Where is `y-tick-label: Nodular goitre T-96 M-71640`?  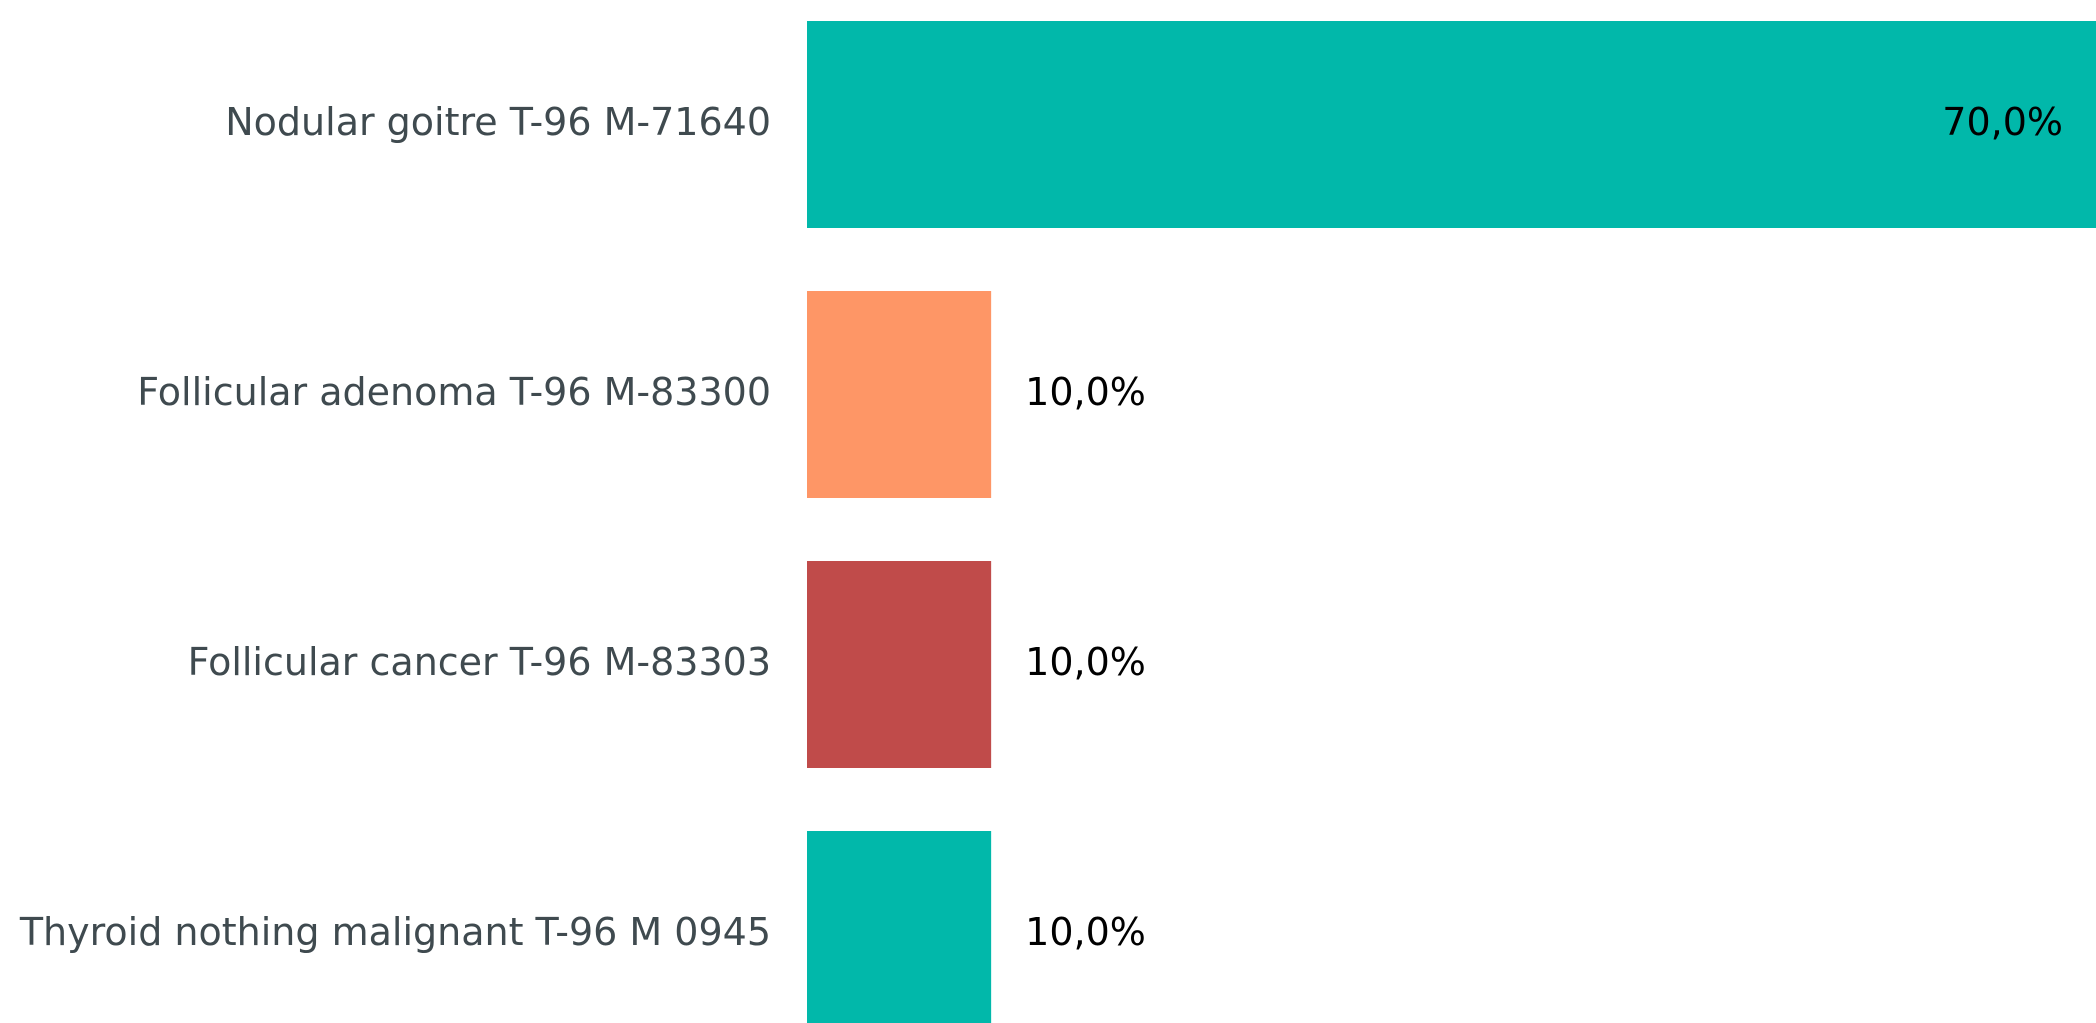
y-tick-label: Nodular goitre T-96 M-71640 is located at coordinates (498, 122).